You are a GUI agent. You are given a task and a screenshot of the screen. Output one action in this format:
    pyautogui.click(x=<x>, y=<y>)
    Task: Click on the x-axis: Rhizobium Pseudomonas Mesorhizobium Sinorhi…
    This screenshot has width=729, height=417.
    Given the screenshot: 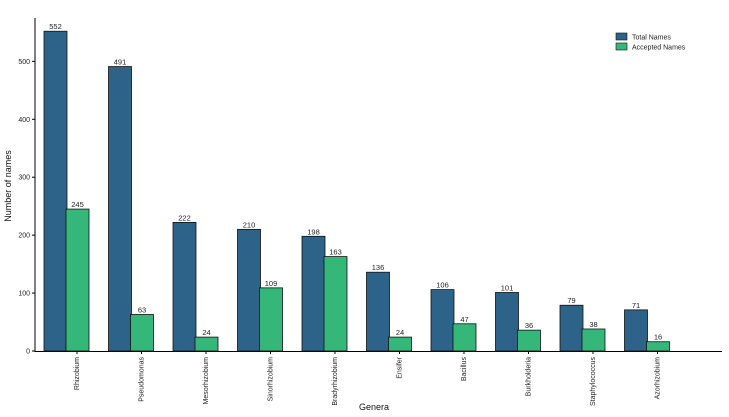 What is the action you would take?
    pyautogui.click(x=378, y=378)
    